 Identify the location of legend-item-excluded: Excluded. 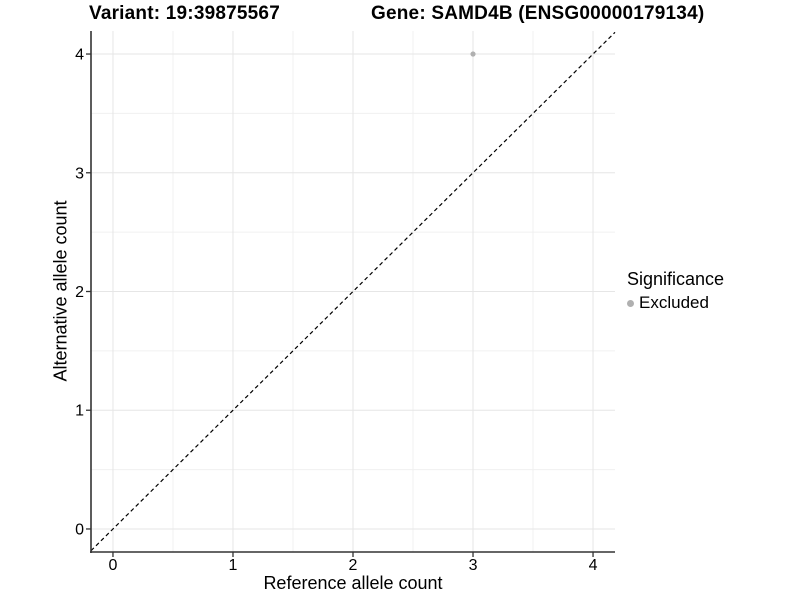
(675, 303).